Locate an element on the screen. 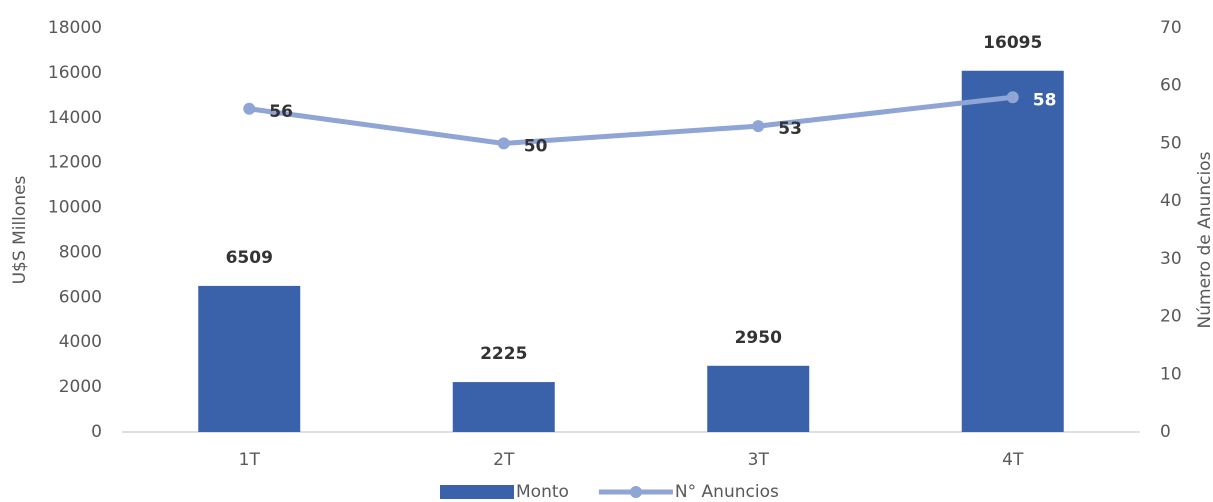  y-tick-label: 4000 is located at coordinates (80, 342).